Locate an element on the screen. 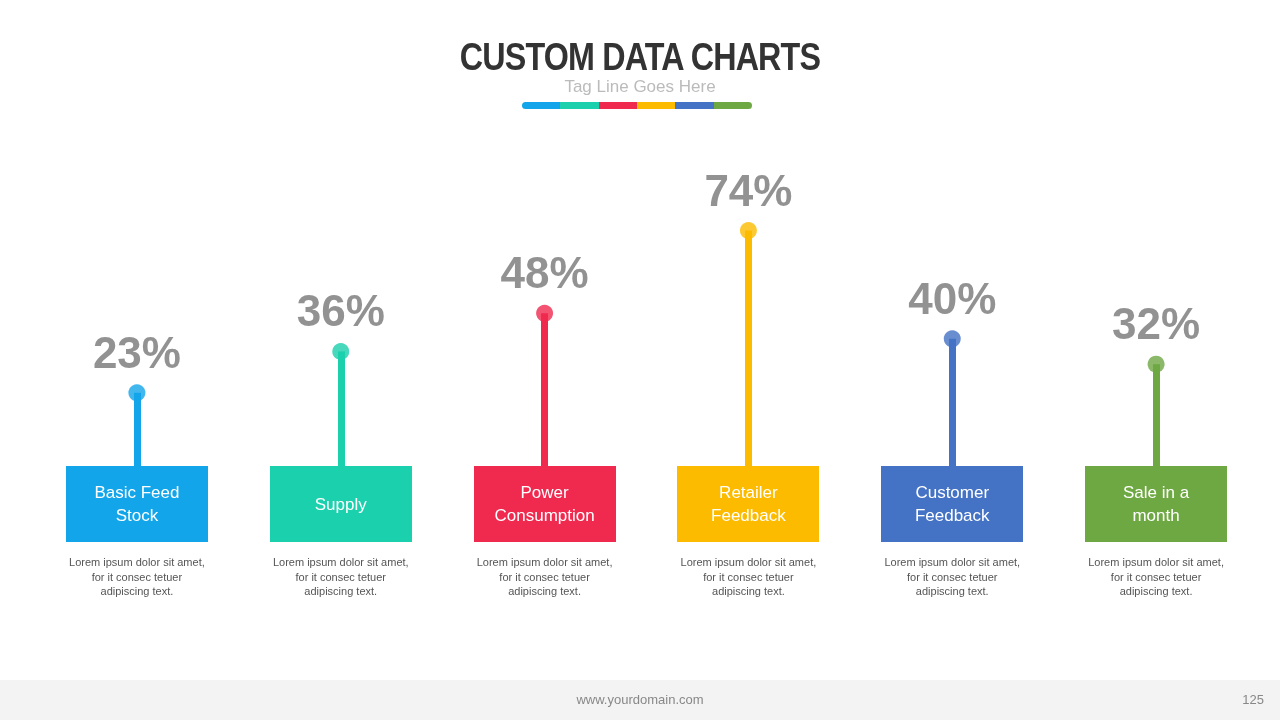 Image resolution: width=1280 pixels, height=720 pixels. label-box: Retailer Feedback is located at coordinates (748, 504).